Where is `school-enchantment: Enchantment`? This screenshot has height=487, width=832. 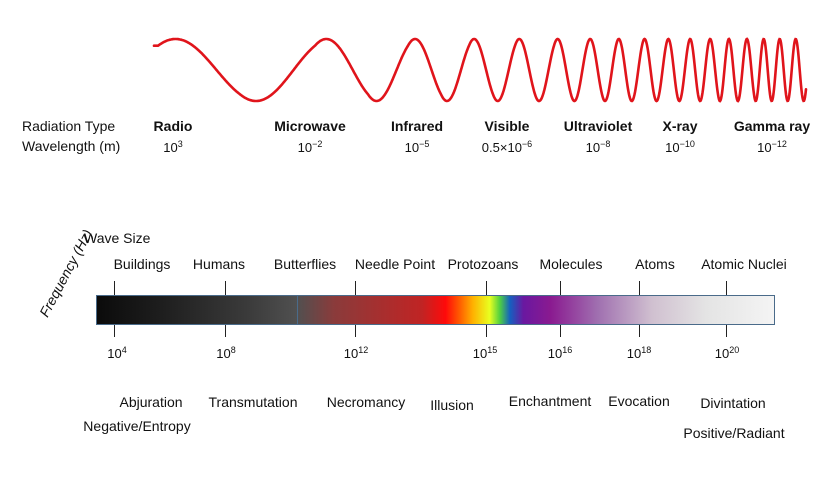 school-enchantment: Enchantment is located at coordinates (550, 401).